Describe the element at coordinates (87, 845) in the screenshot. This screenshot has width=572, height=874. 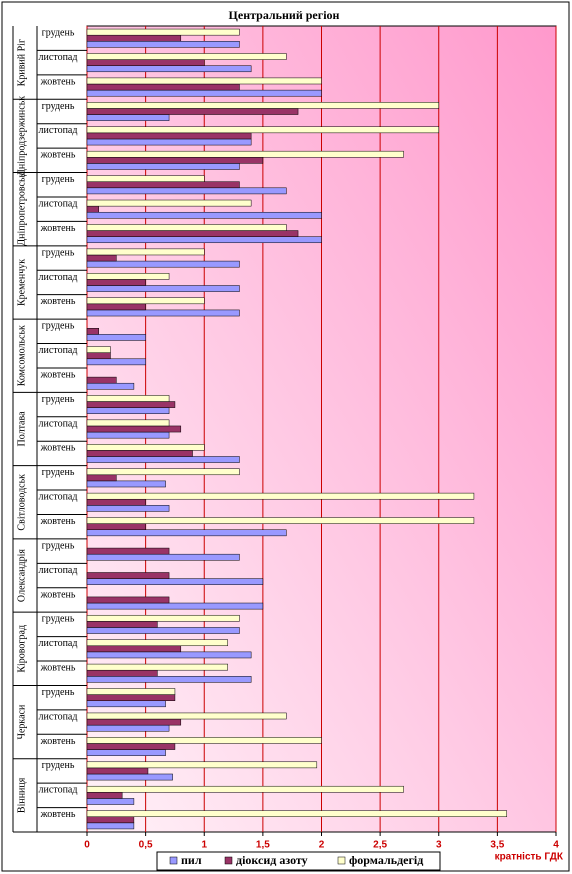
I see `x-tick-label: 0` at that location.